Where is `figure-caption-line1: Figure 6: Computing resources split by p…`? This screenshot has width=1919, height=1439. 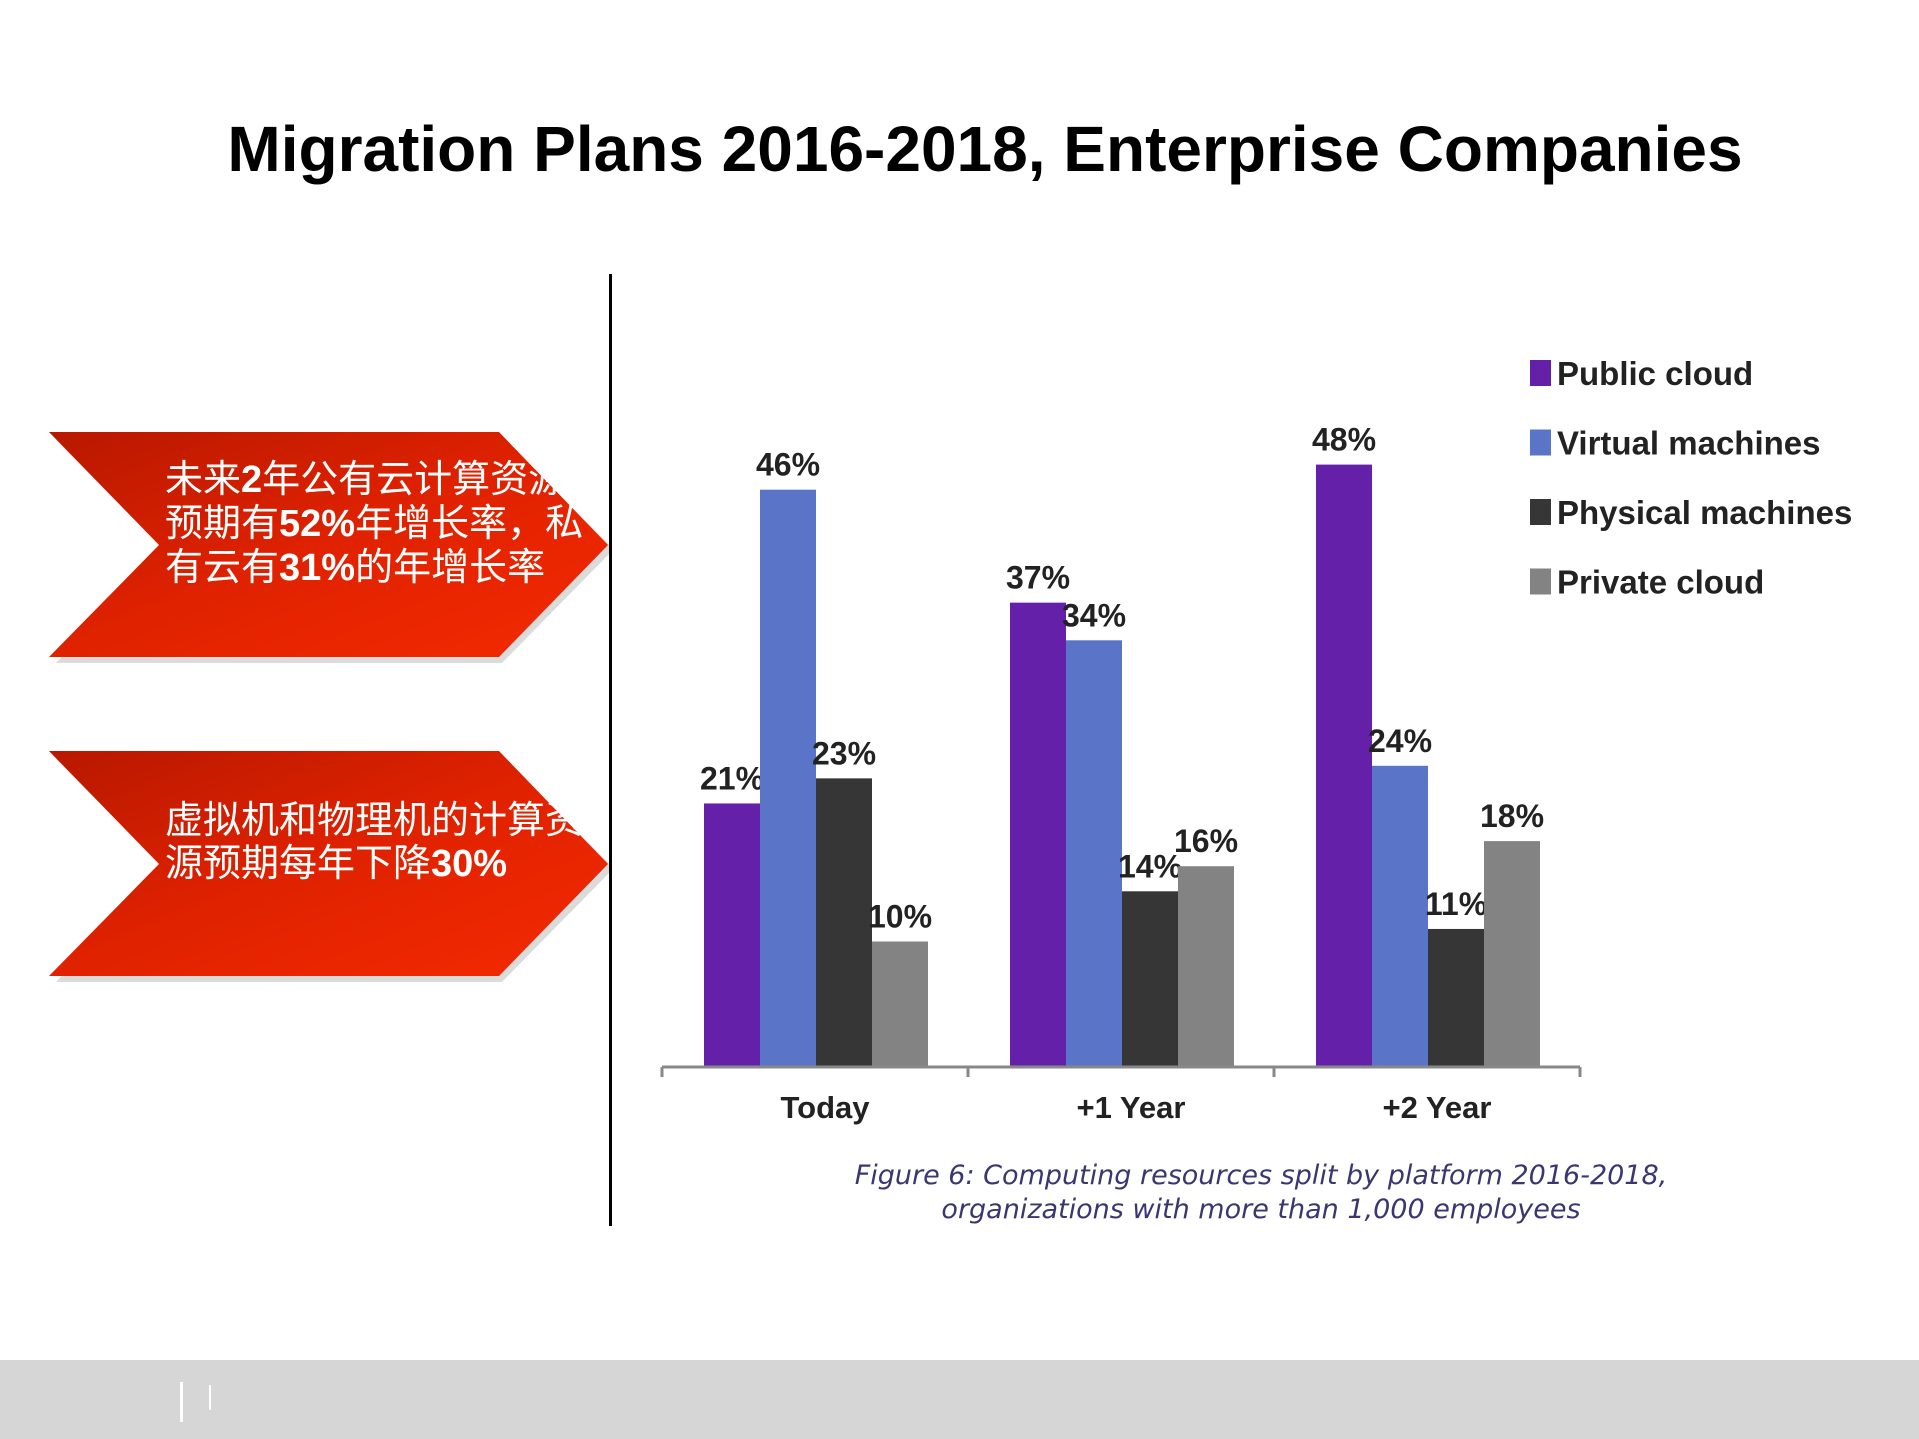 figure-caption-line1: Figure 6: Computing resources split by p… is located at coordinates (1261, 1175).